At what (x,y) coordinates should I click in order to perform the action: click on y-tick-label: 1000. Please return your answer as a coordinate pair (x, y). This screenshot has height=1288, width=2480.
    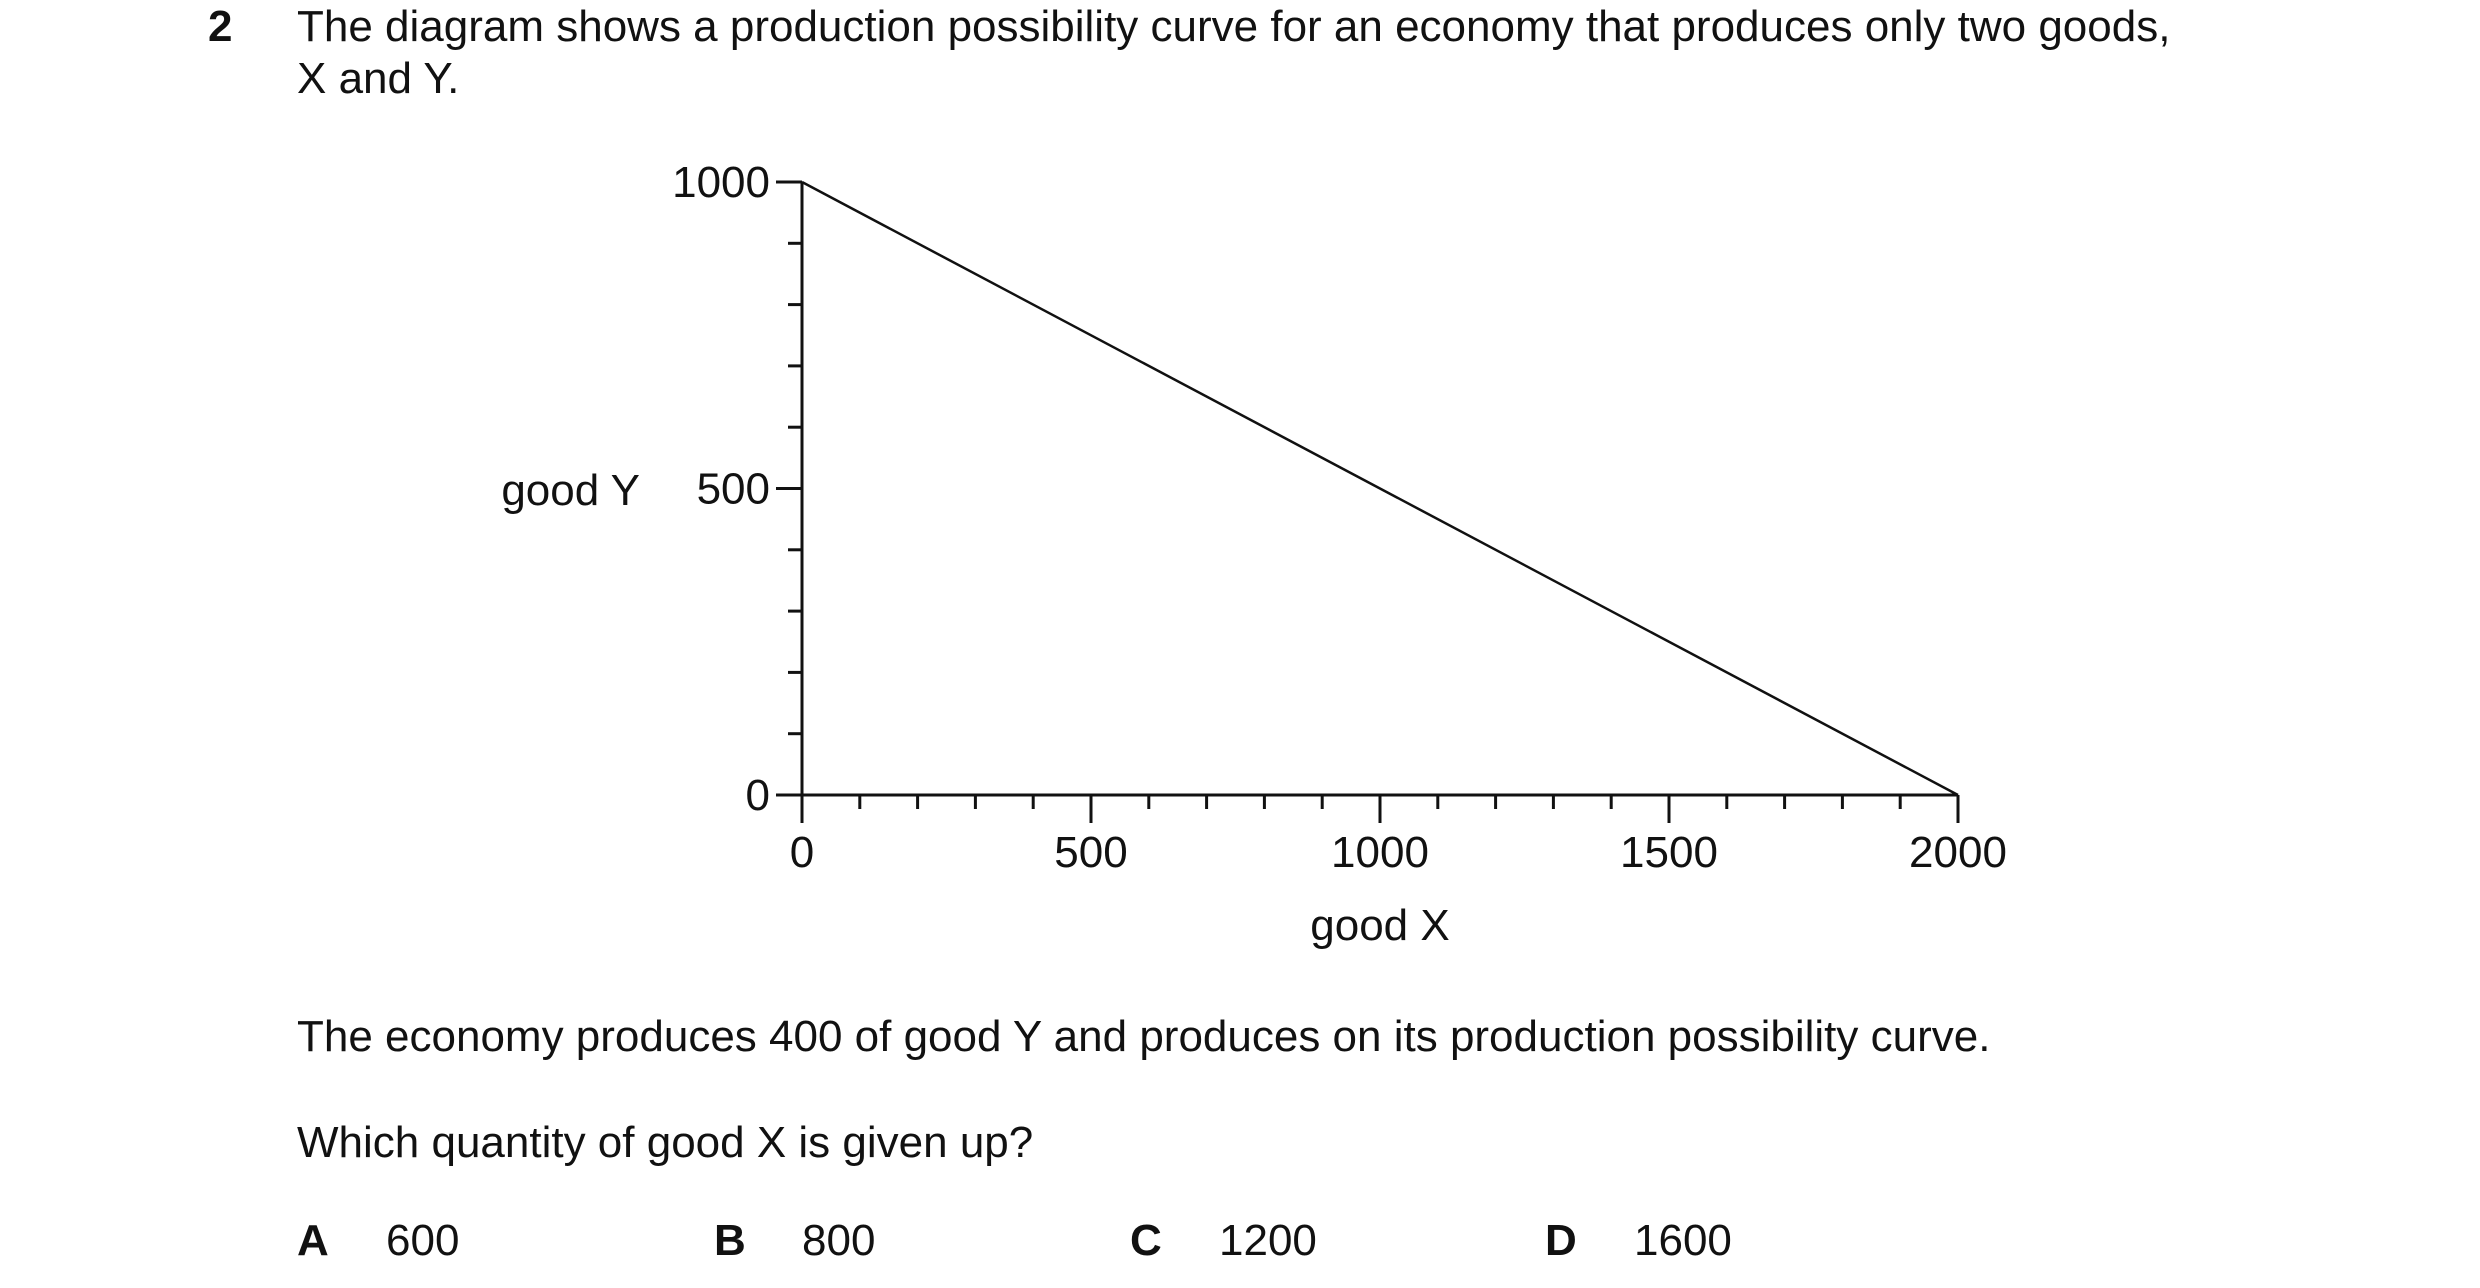
    Looking at the image, I should click on (721, 182).